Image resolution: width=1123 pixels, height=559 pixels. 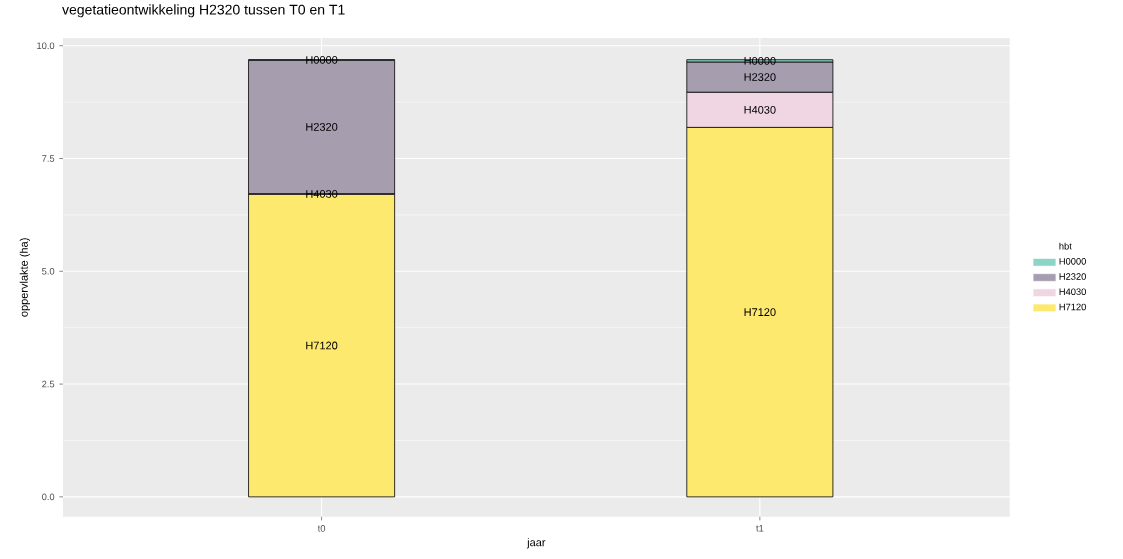 I want to click on legend-label: H2320, so click(x=1072, y=276).